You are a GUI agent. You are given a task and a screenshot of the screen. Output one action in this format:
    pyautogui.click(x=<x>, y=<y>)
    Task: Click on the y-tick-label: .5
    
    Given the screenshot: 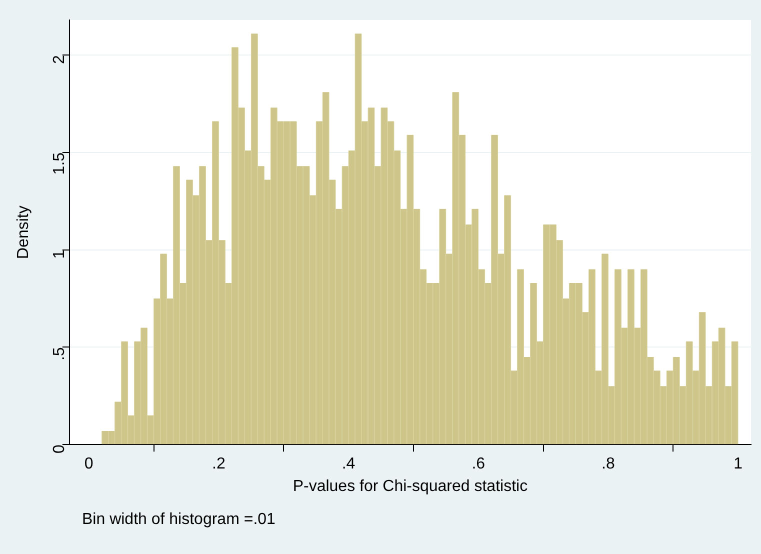 What is the action you would take?
    pyautogui.click(x=59, y=354)
    